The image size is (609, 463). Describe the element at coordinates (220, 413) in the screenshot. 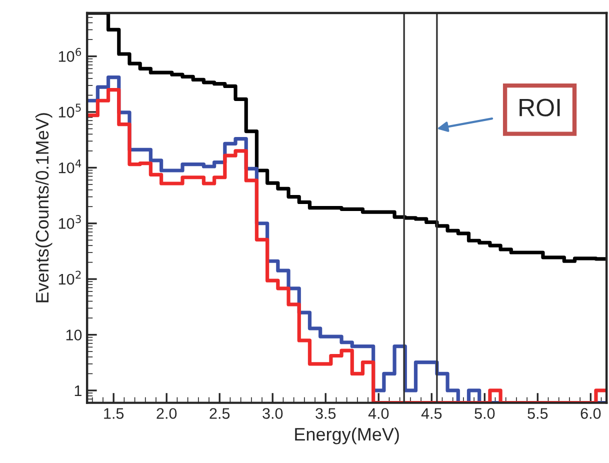

I see `x-tick-label: 2.5` at that location.